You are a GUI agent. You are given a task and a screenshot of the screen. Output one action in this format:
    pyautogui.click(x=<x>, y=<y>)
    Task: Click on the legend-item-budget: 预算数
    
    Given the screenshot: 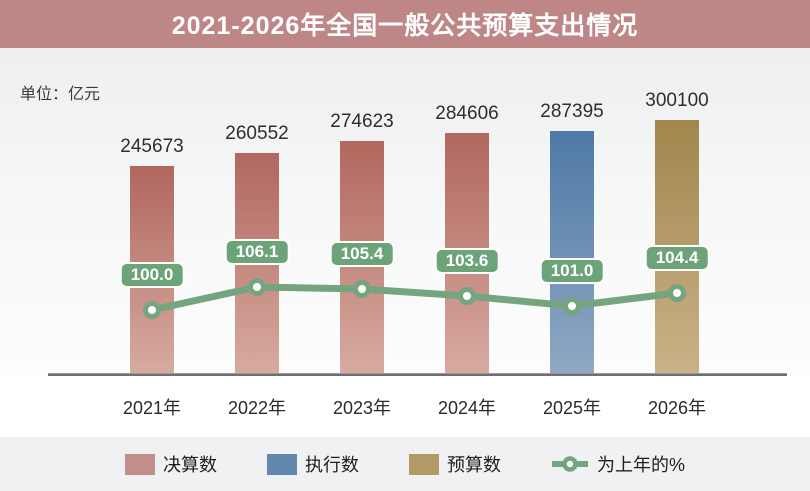 What is the action you would take?
    pyautogui.click(x=454, y=464)
    